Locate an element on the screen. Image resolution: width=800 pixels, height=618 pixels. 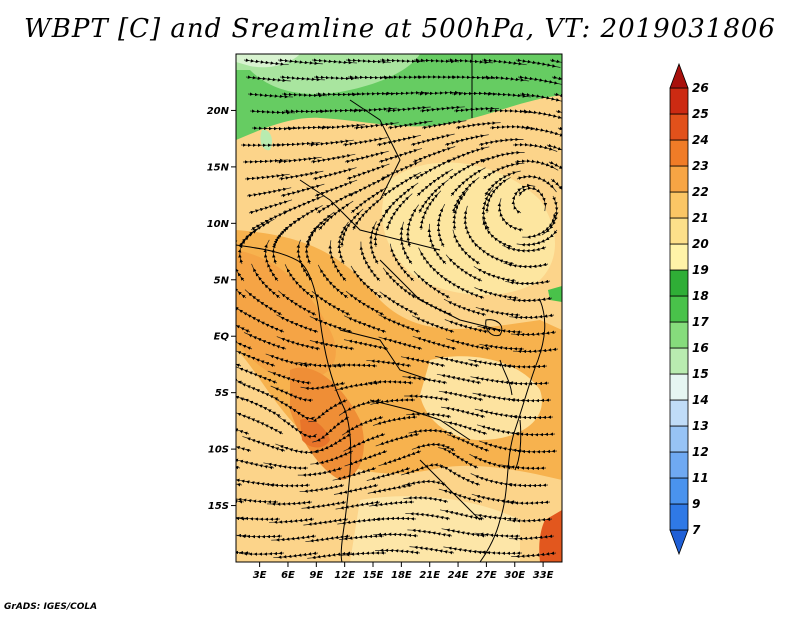
border-central is located at coordinates (440, 295).